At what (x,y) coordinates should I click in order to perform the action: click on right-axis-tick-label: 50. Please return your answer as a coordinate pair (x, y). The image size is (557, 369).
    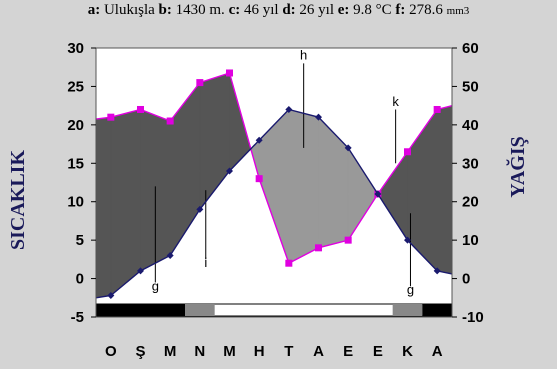
    Looking at the image, I should click on (470, 86).